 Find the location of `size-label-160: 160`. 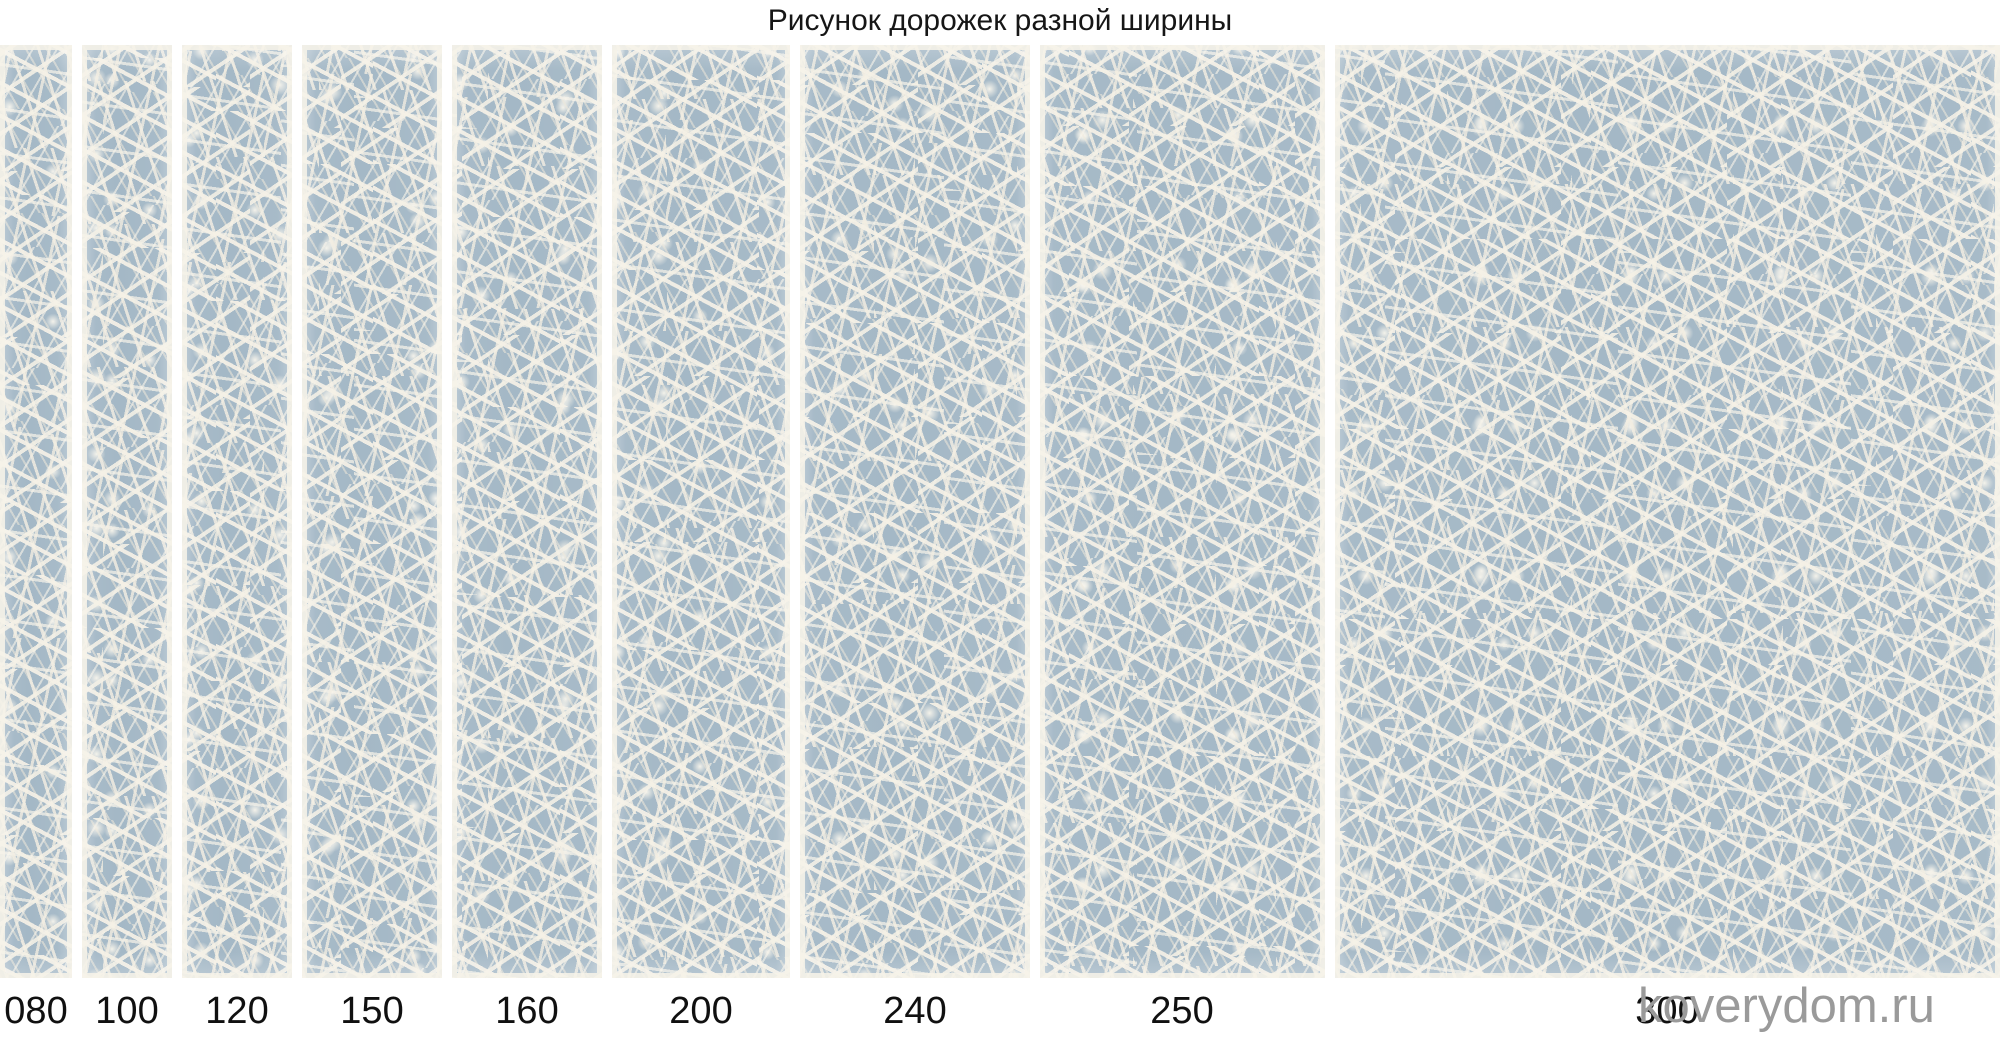

size-label-160: 160 is located at coordinates (527, 1011).